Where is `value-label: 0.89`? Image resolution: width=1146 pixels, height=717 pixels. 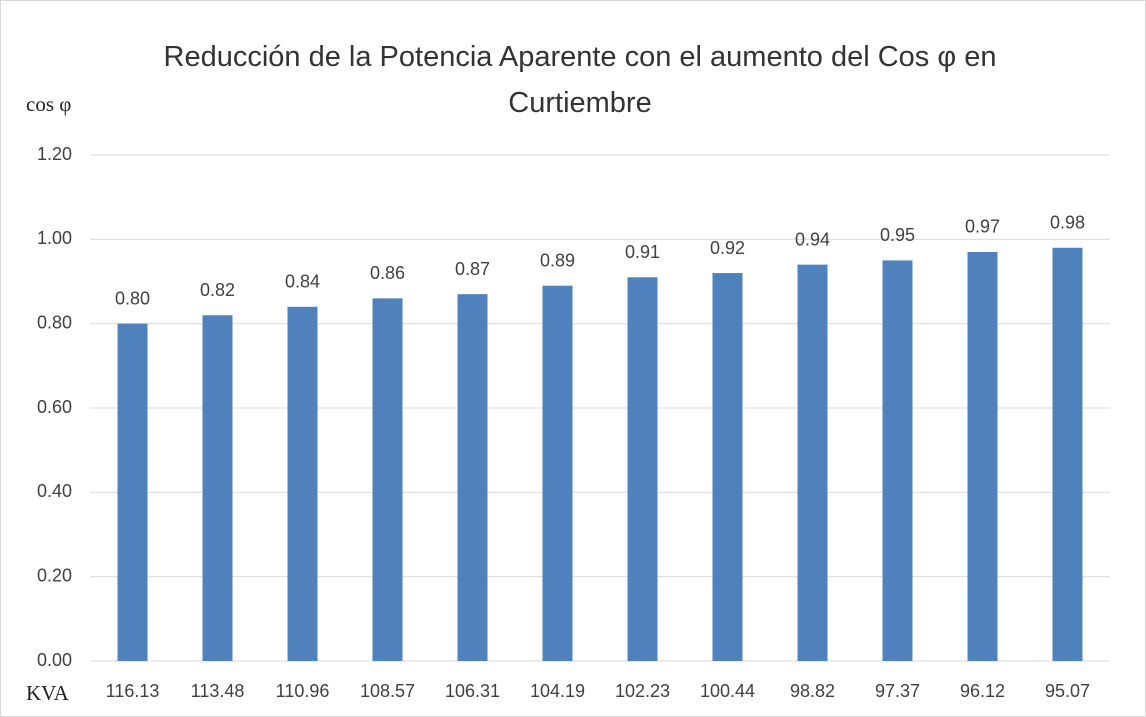 value-label: 0.89 is located at coordinates (557, 260).